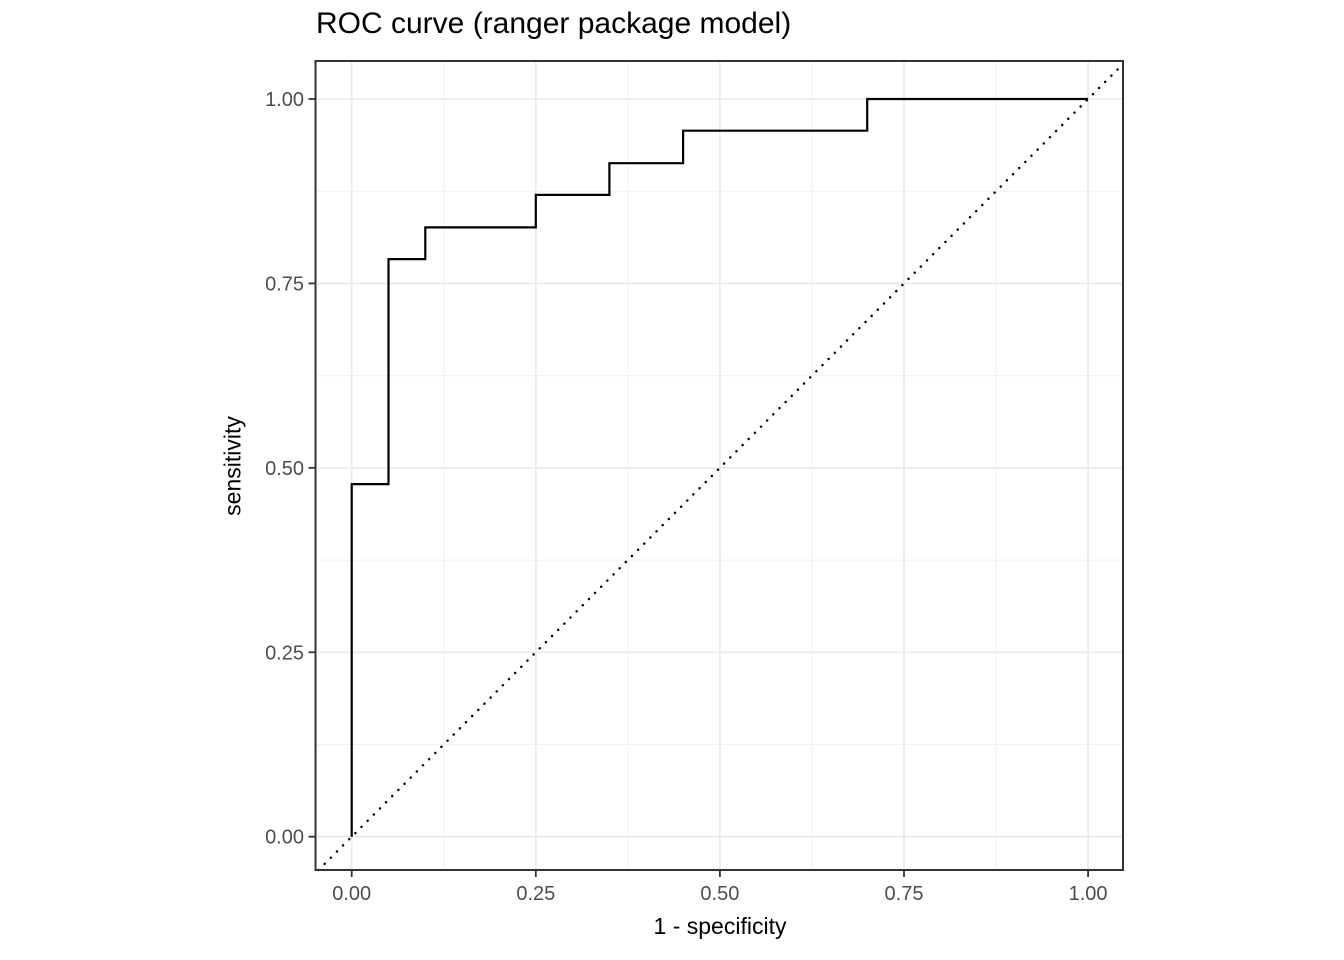 The width and height of the screenshot is (1344, 960). Describe the element at coordinates (719, 894) in the screenshot. I see `x-axis-tick-label: 0.50` at that location.